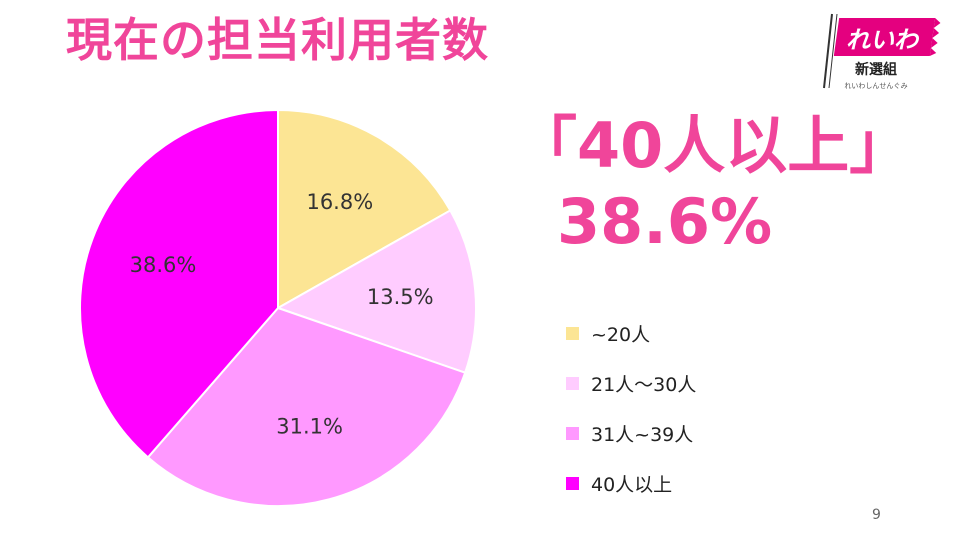 The width and height of the screenshot is (960, 540). Describe the element at coordinates (163, 265) in the screenshot. I see `pie-data-label-3: 38.6%` at that location.